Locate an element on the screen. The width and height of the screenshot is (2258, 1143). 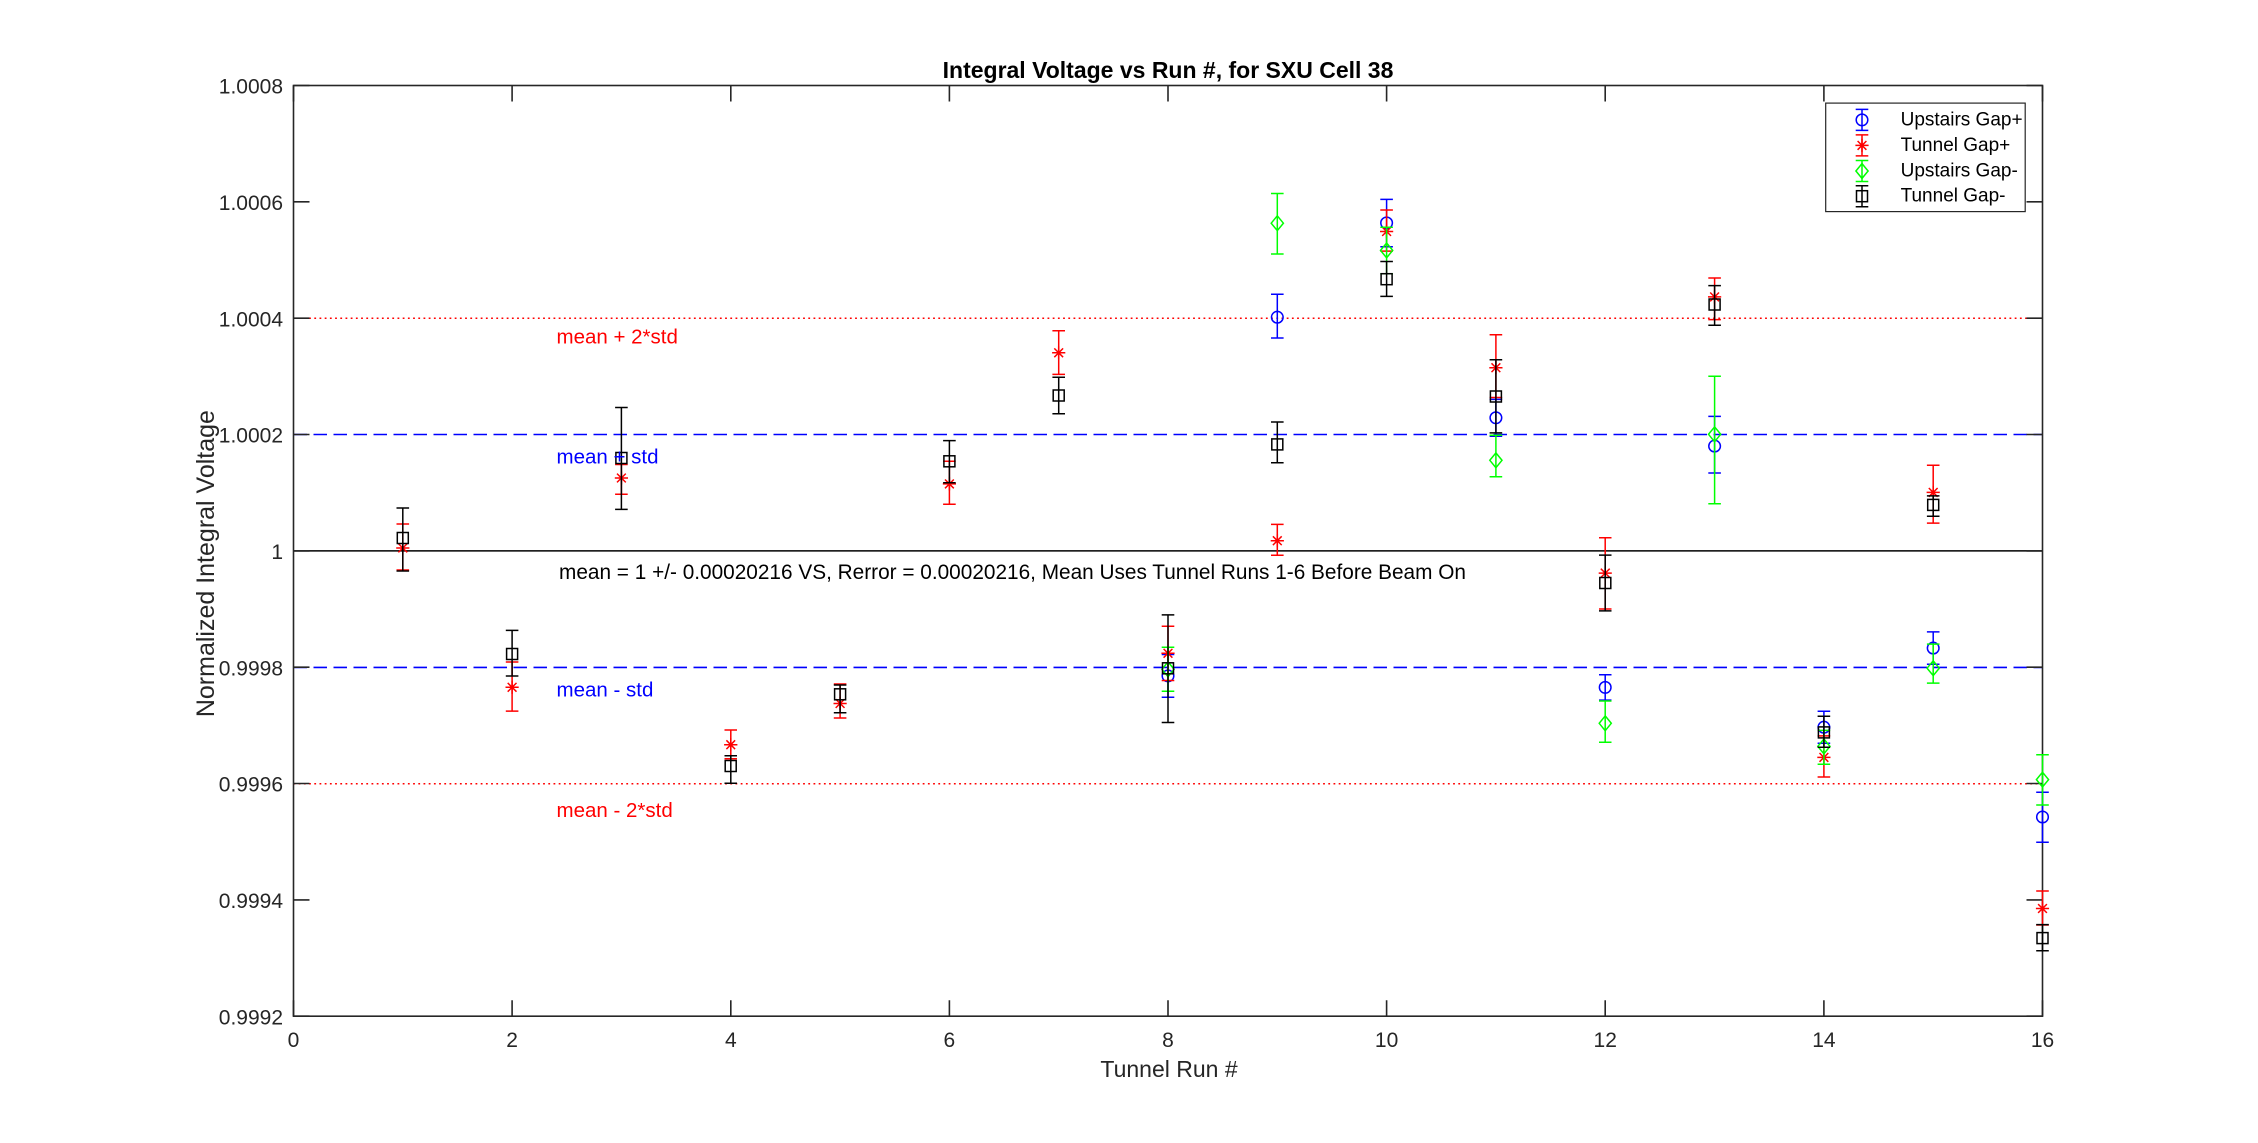
svg-text: 1.0004 is located at coordinates (251, 319).